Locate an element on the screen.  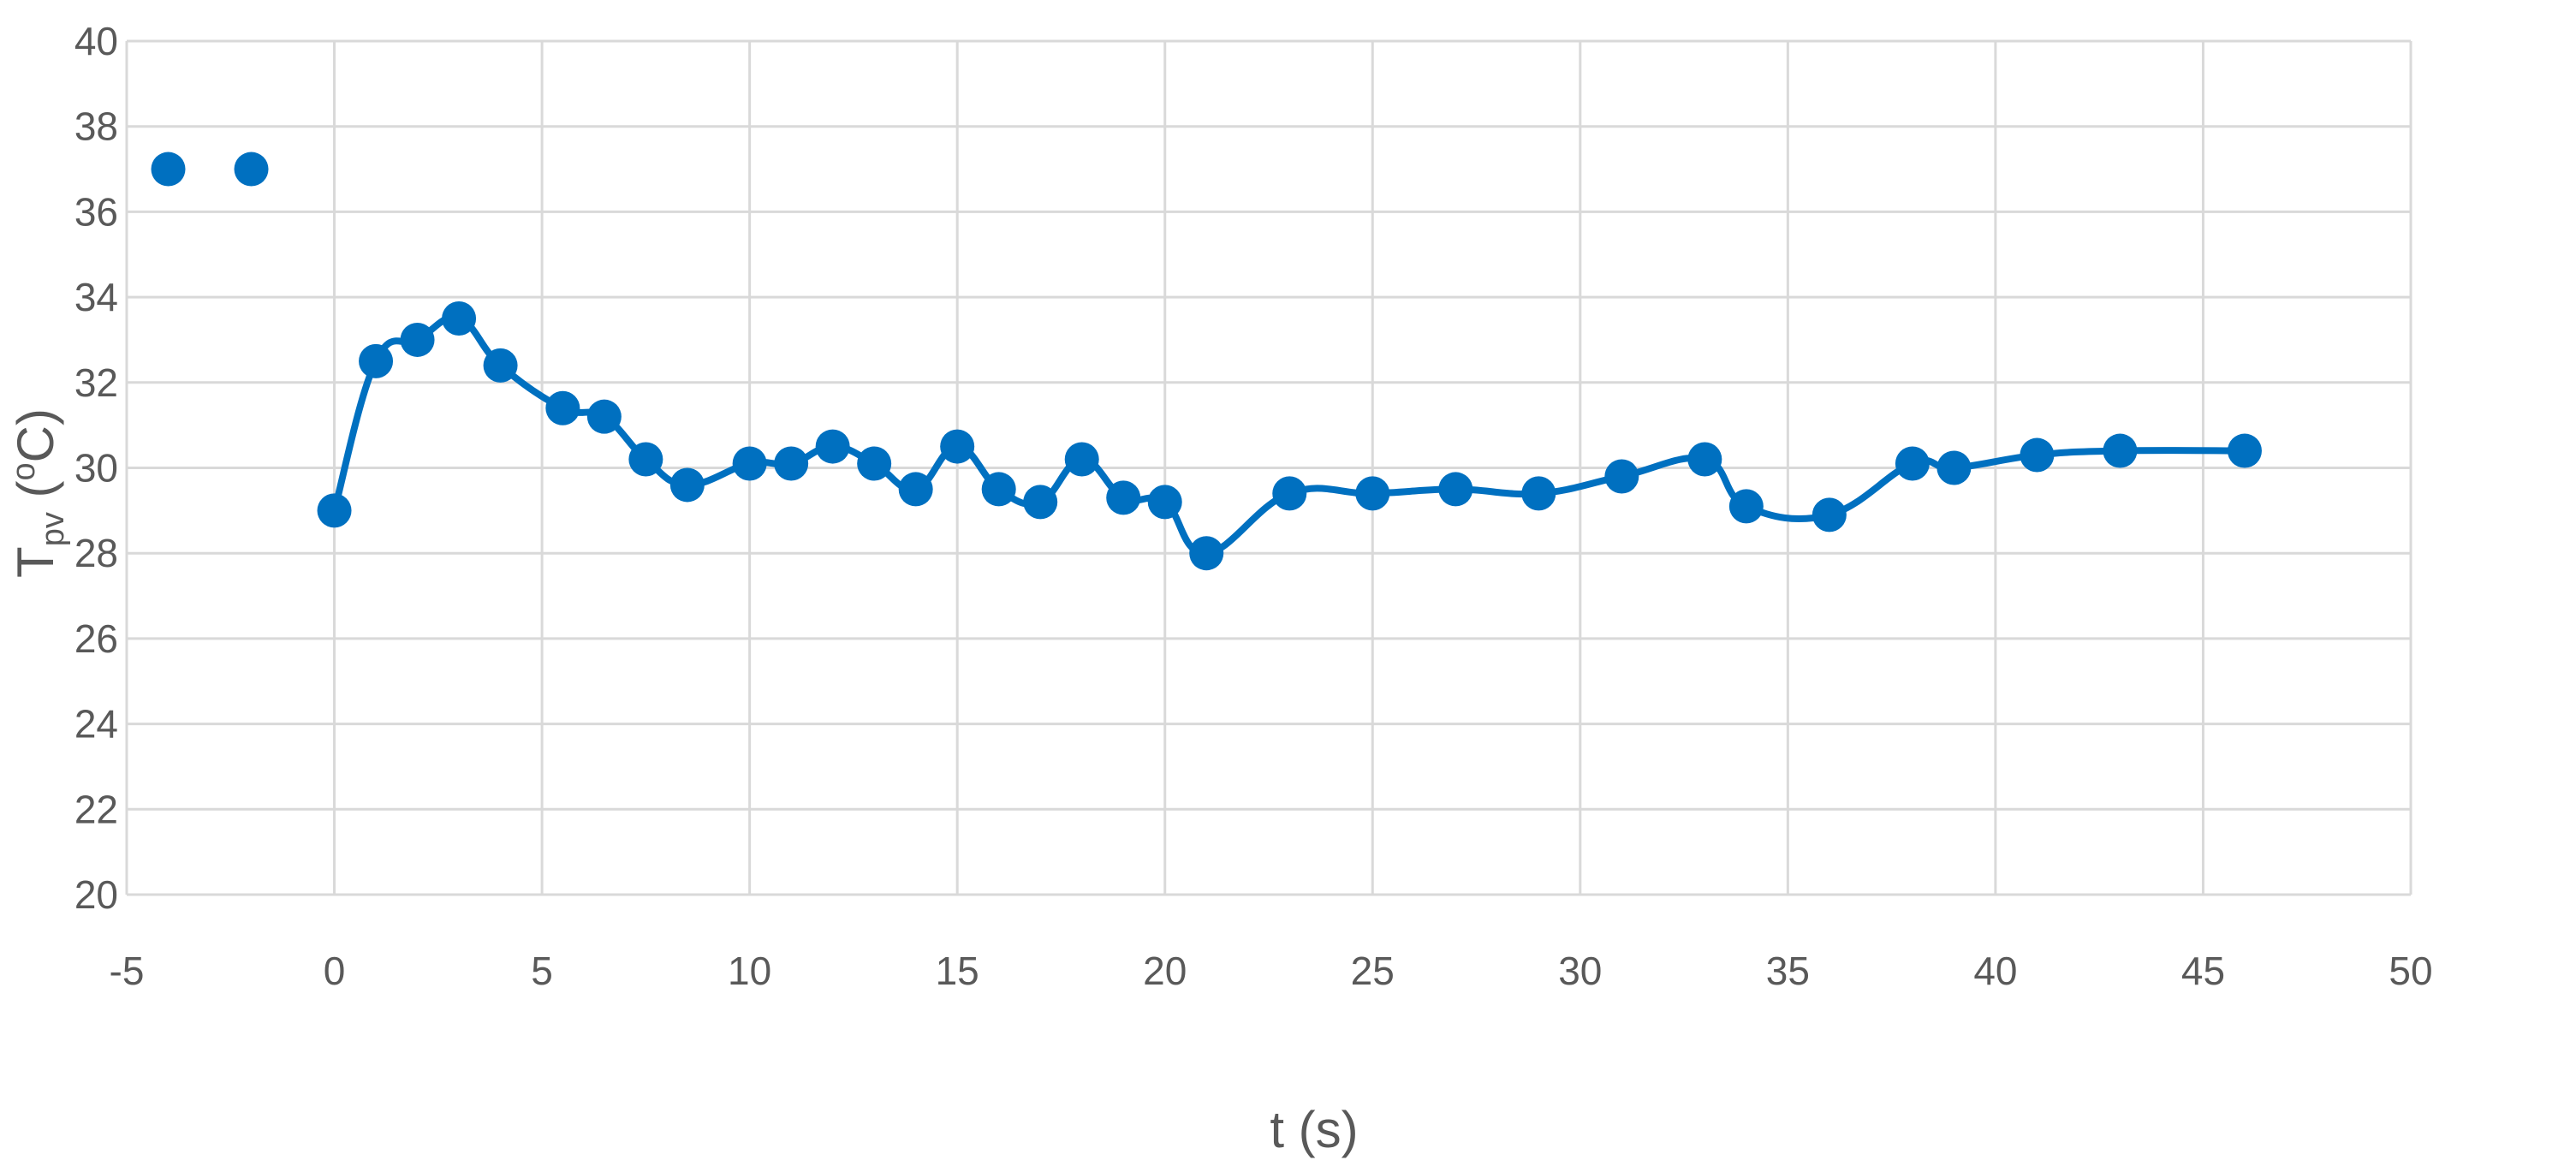
y-tick-label: 36 is located at coordinates (96, 211).